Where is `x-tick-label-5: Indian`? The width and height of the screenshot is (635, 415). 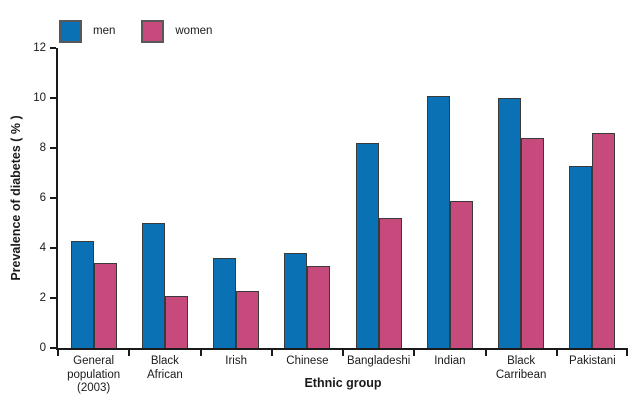 x-tick-label-5: Indian is located at coordinates (450, 361).